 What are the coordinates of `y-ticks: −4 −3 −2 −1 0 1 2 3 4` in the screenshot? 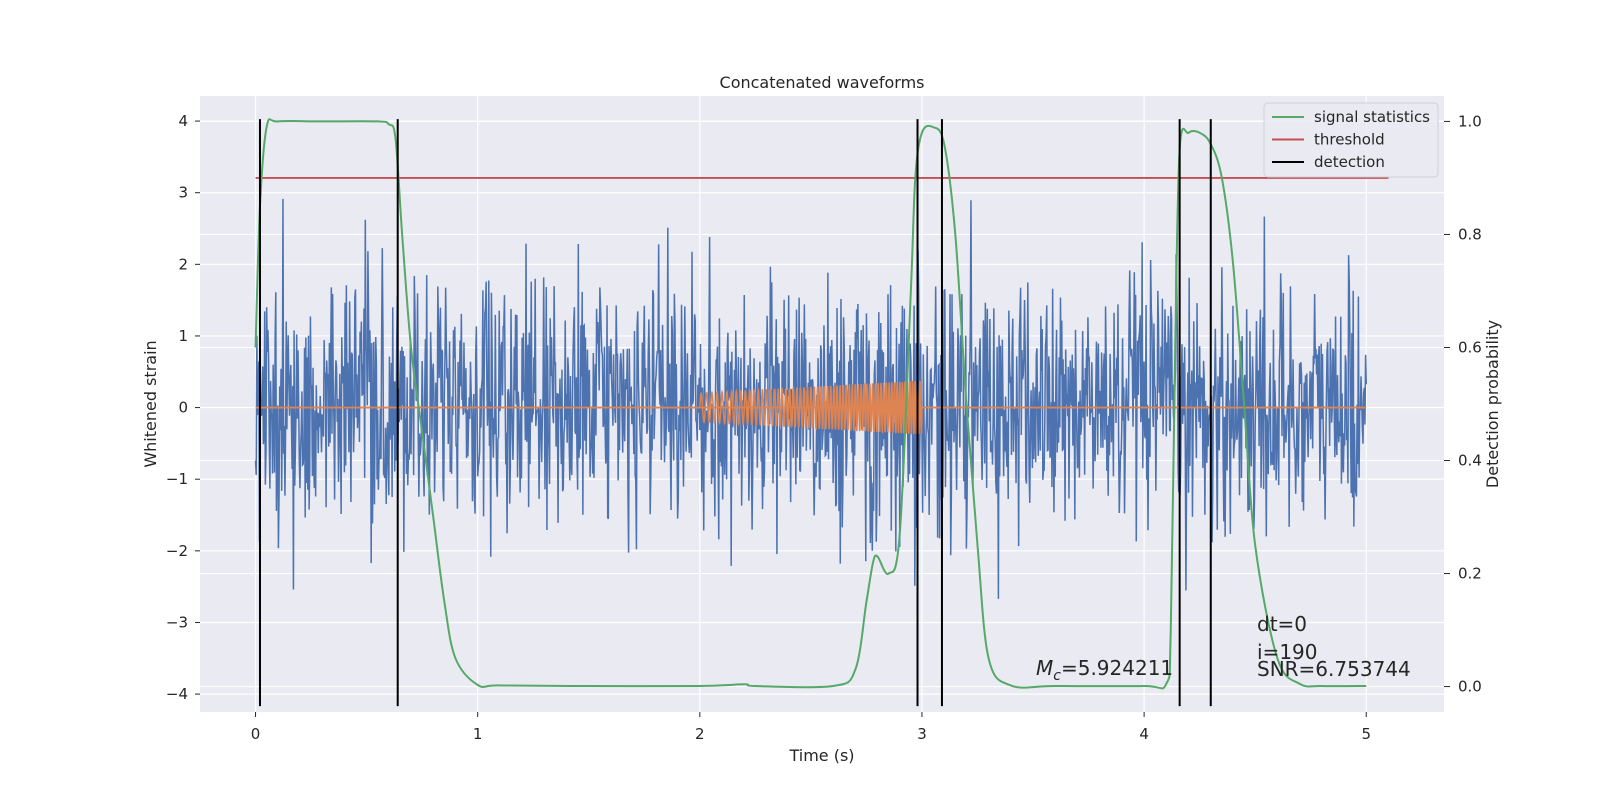 It's located at (183, 407).